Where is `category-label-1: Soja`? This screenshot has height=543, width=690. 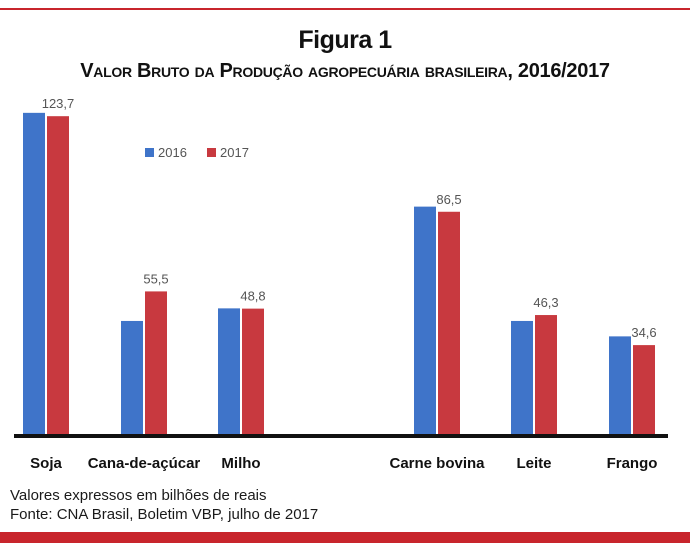
category-label-1: Soja is located at coordinates (46, 463).